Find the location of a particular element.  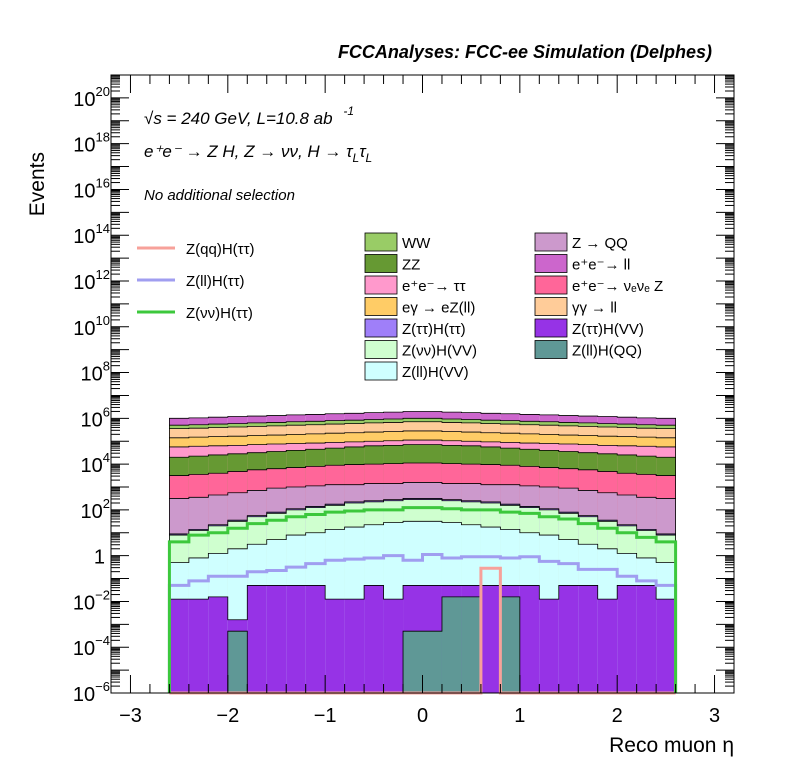

legend-label-e⁺e⁻→ ττ: e⁺e⁻→ ττ is located at coordinates (434, 286).